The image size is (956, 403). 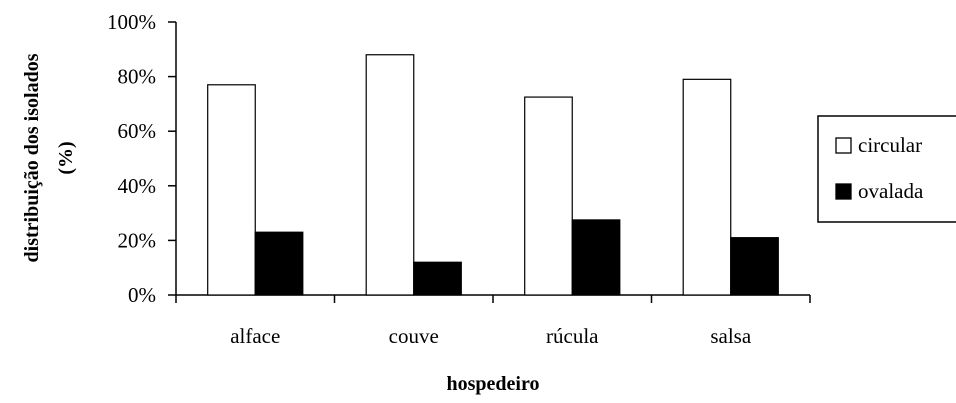 What do you see at coordinates (32, 157) in the screenshot?
I see `y-axis-title-line-1: distribuição dos isolados` at bounding box center [32, 157].